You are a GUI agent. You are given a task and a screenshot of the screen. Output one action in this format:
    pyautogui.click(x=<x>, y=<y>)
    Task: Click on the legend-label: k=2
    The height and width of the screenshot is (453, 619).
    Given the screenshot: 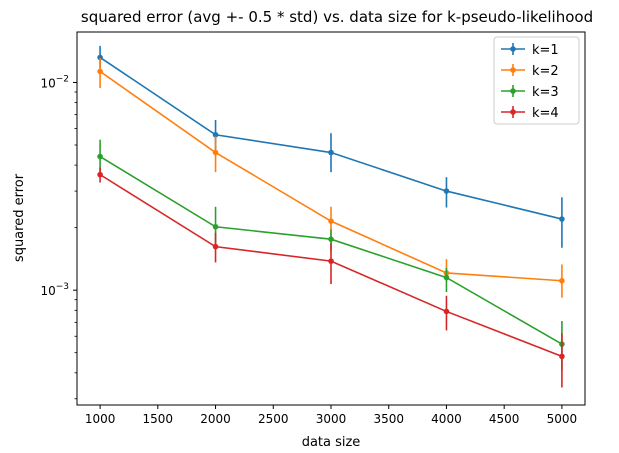 What is the action you would take?
    pyautogui.click(x=545, y=71)
    